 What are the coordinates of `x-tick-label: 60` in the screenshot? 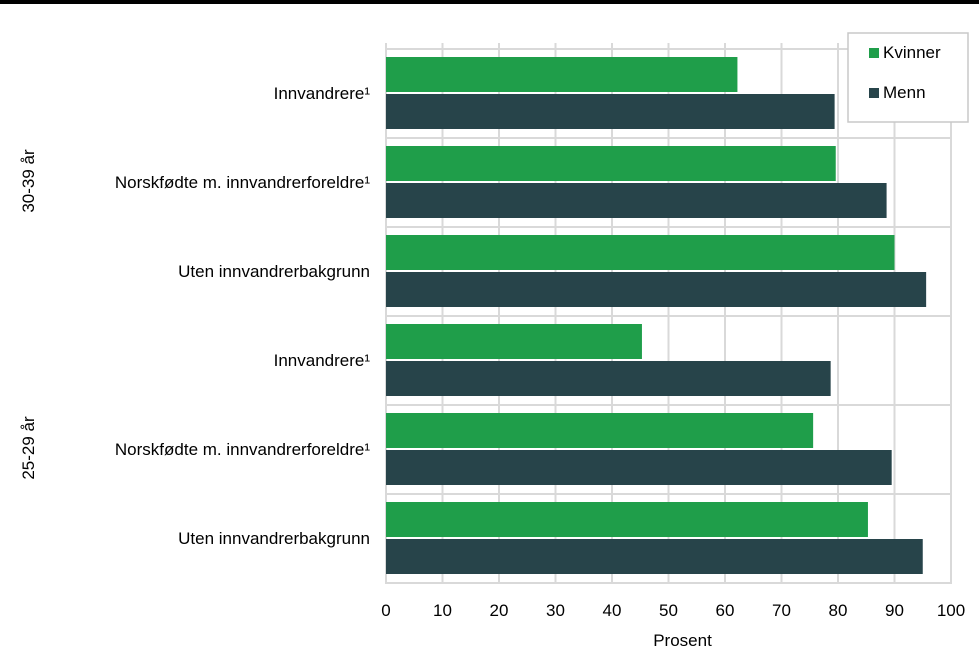 It's located at (725, 610).